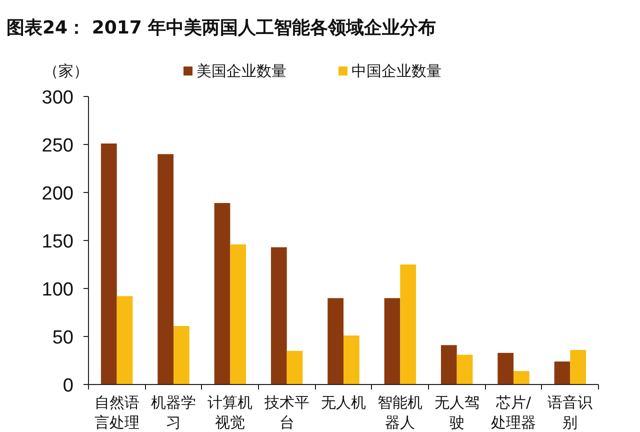  I want to click on y-tick-label: 100, so click(58, 290).